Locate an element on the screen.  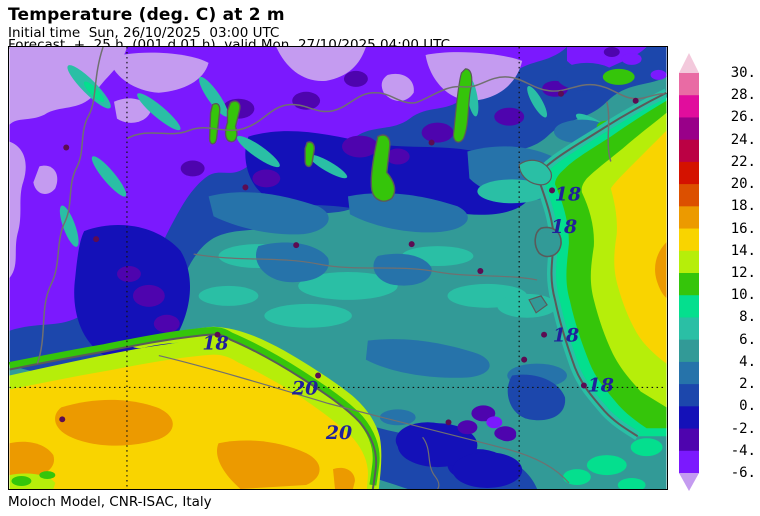
colorbar-tick: -6. is located at coordinates (743, 473).